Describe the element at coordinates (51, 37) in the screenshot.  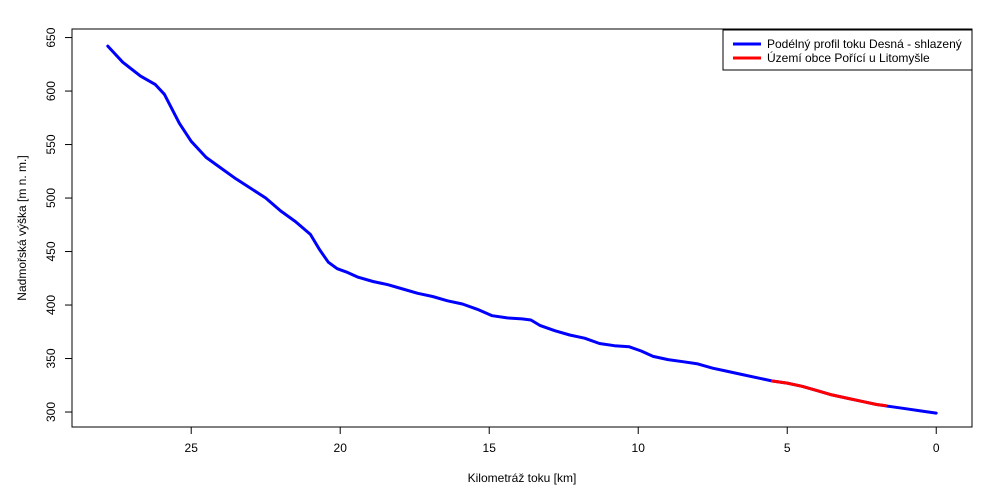
I see `y-tick-label: 650` at that location.